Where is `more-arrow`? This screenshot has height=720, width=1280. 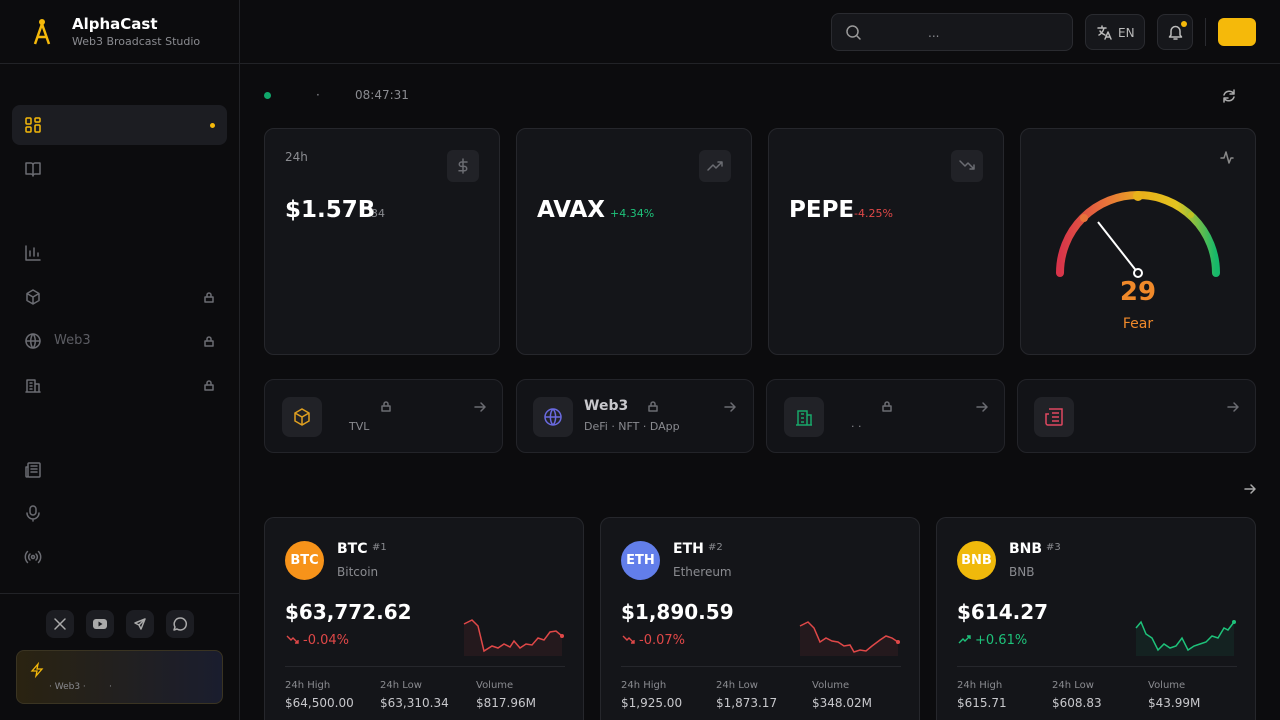 more-arrow is located at coordinates (1250, 489).